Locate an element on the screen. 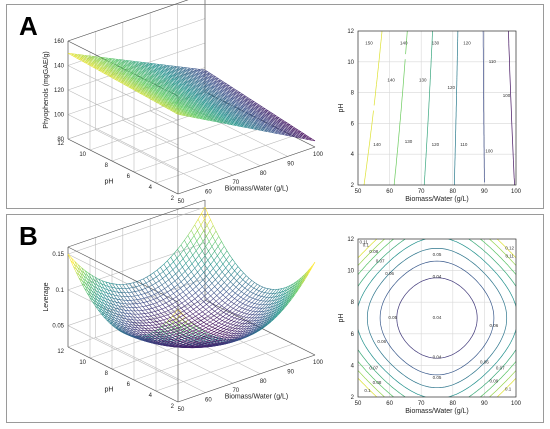  contour-label: 120 is located at coordinates (436, 144).